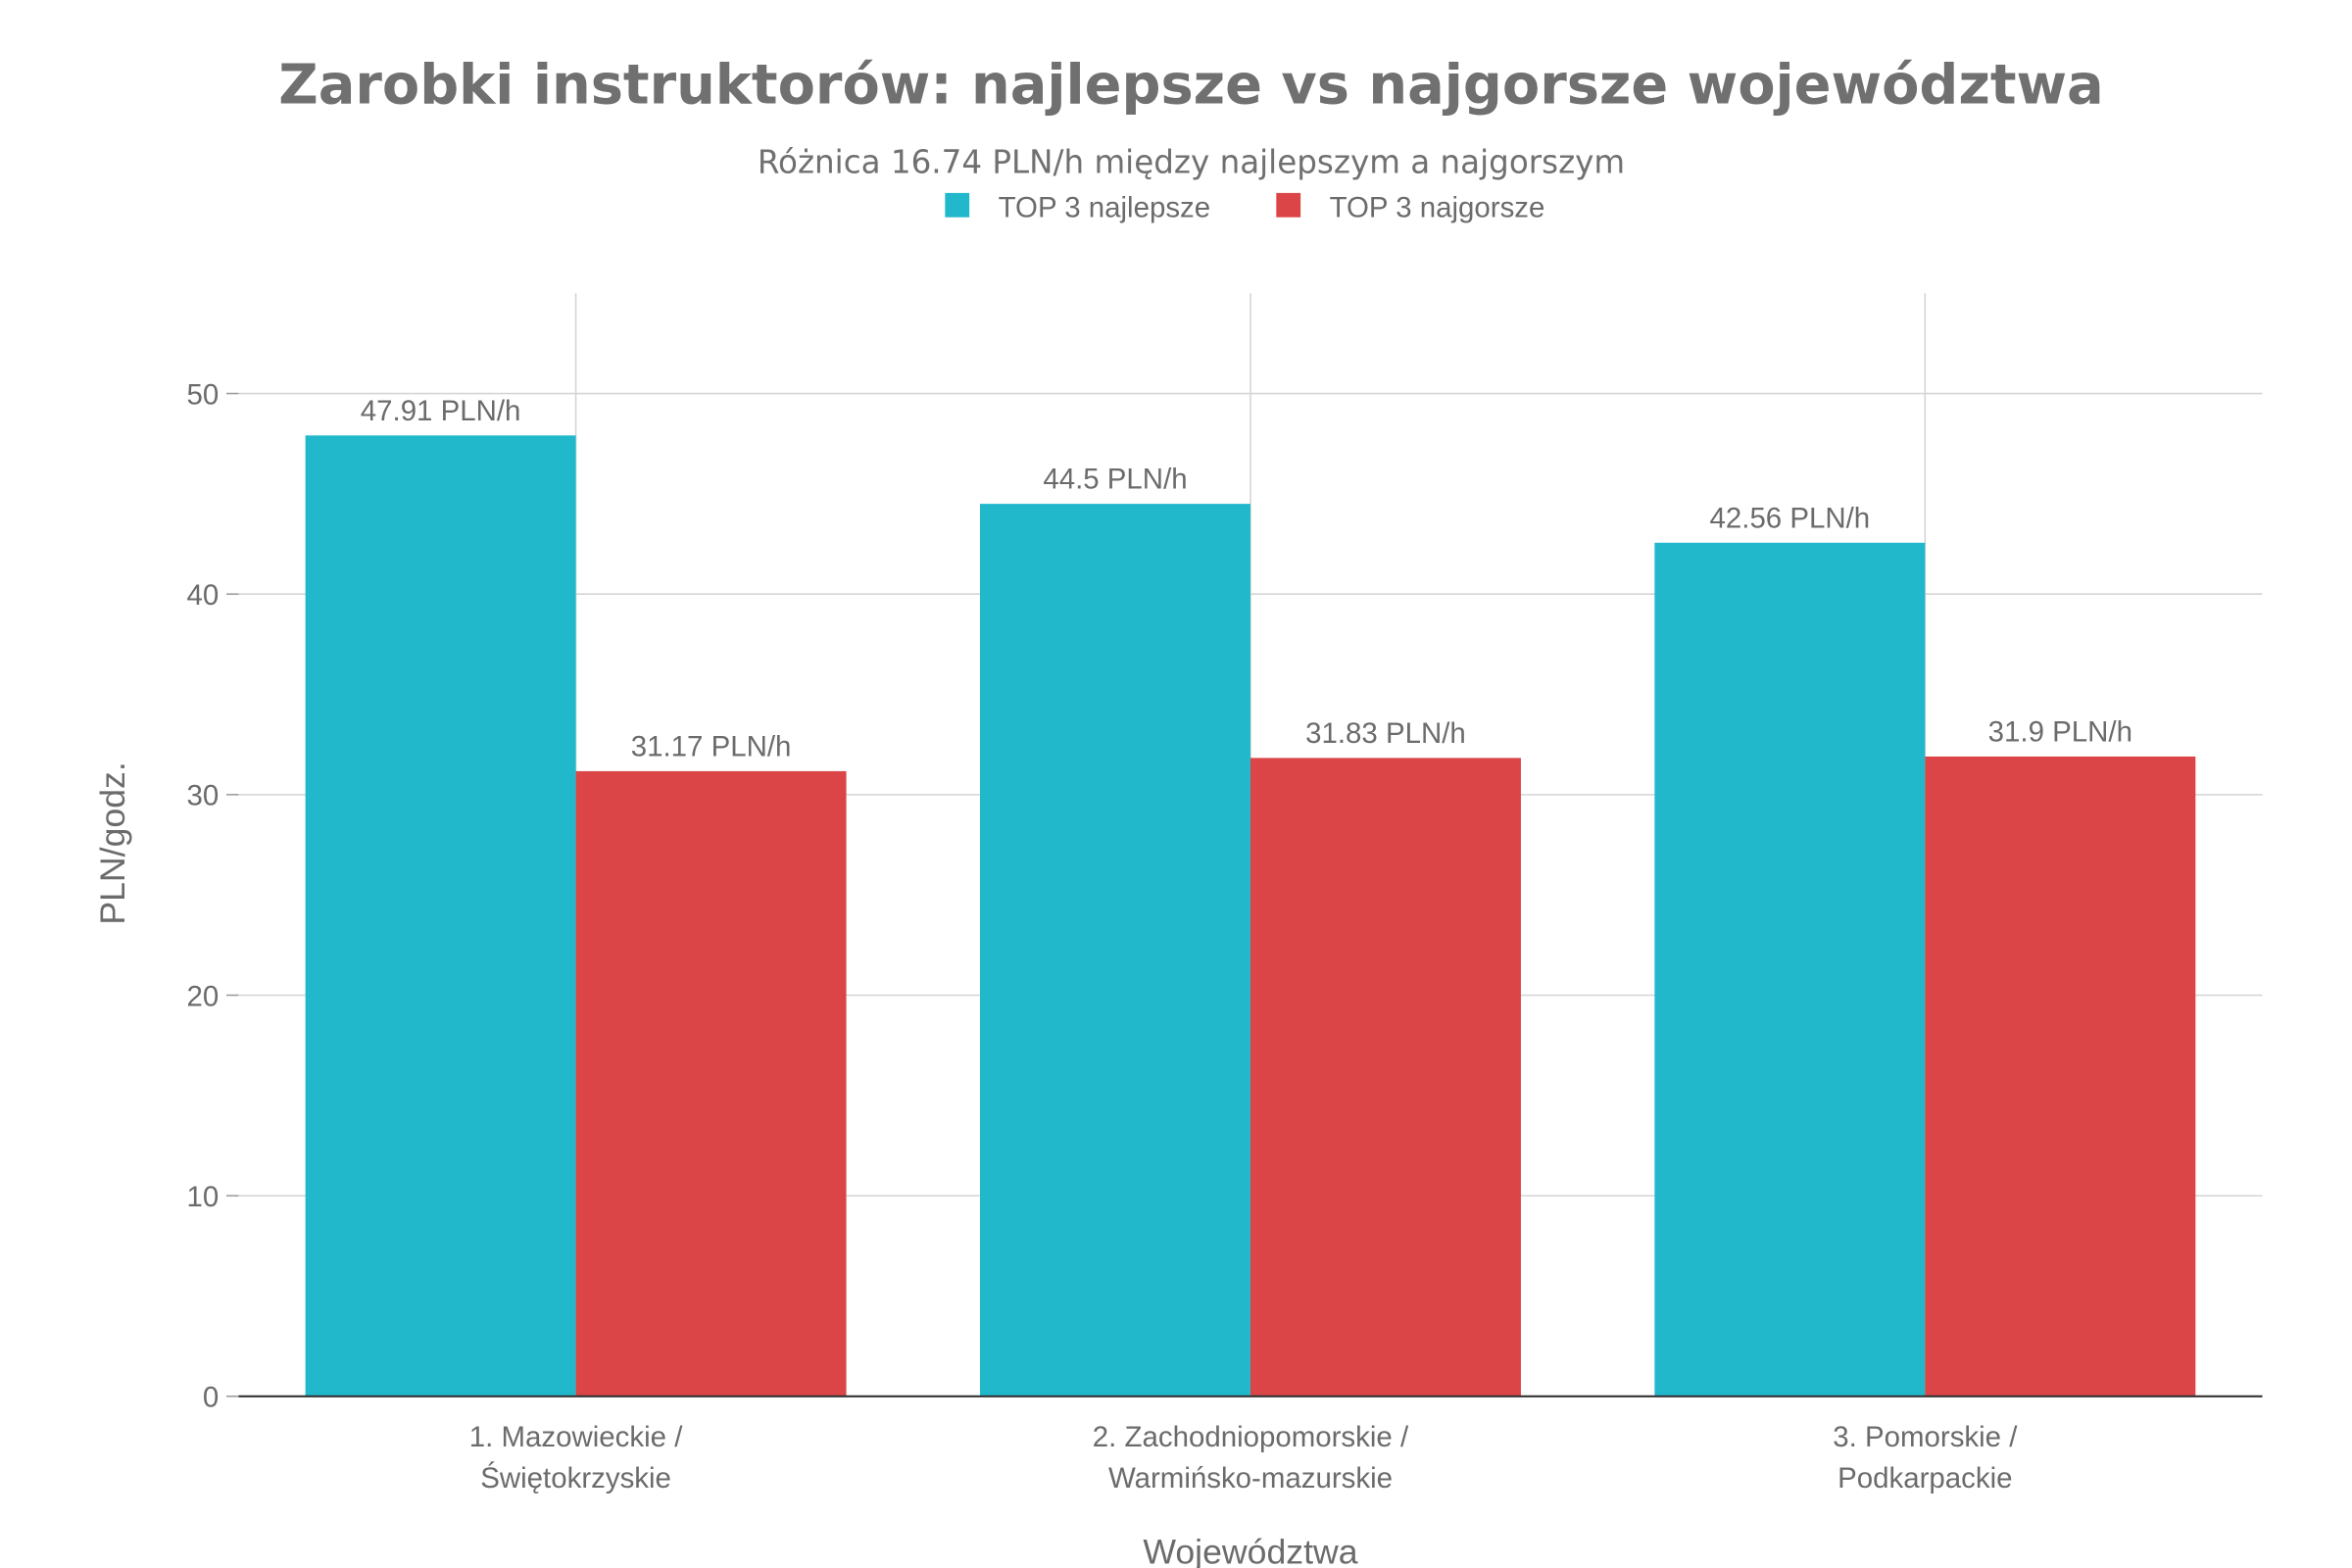 This screenshot has height=1568, width=2352. What do you see at coordinates (1115, 480) in the screenshot?
I see `data-label: 44.5 PLN/h` at bounding box center [1115, 480].